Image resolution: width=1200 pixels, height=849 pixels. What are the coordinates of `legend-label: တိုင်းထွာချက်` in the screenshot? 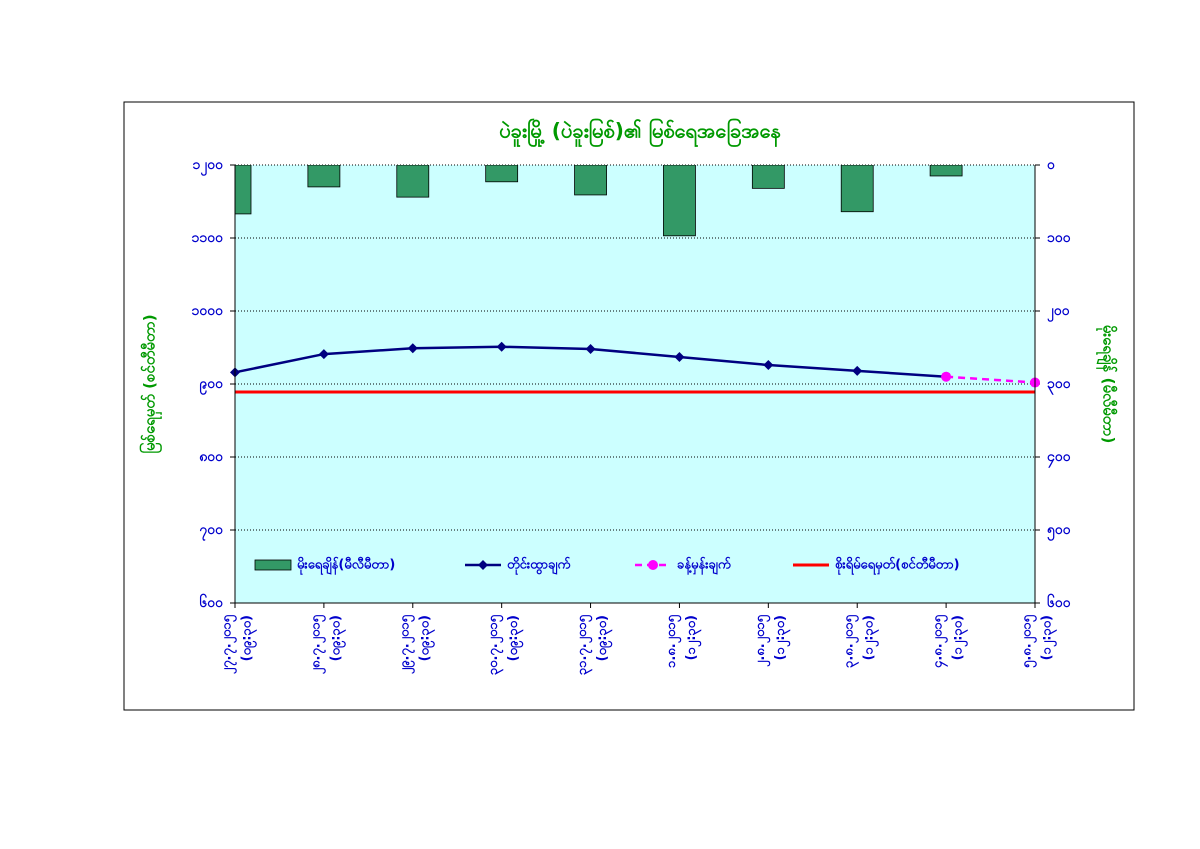 It's located at (538, 566).